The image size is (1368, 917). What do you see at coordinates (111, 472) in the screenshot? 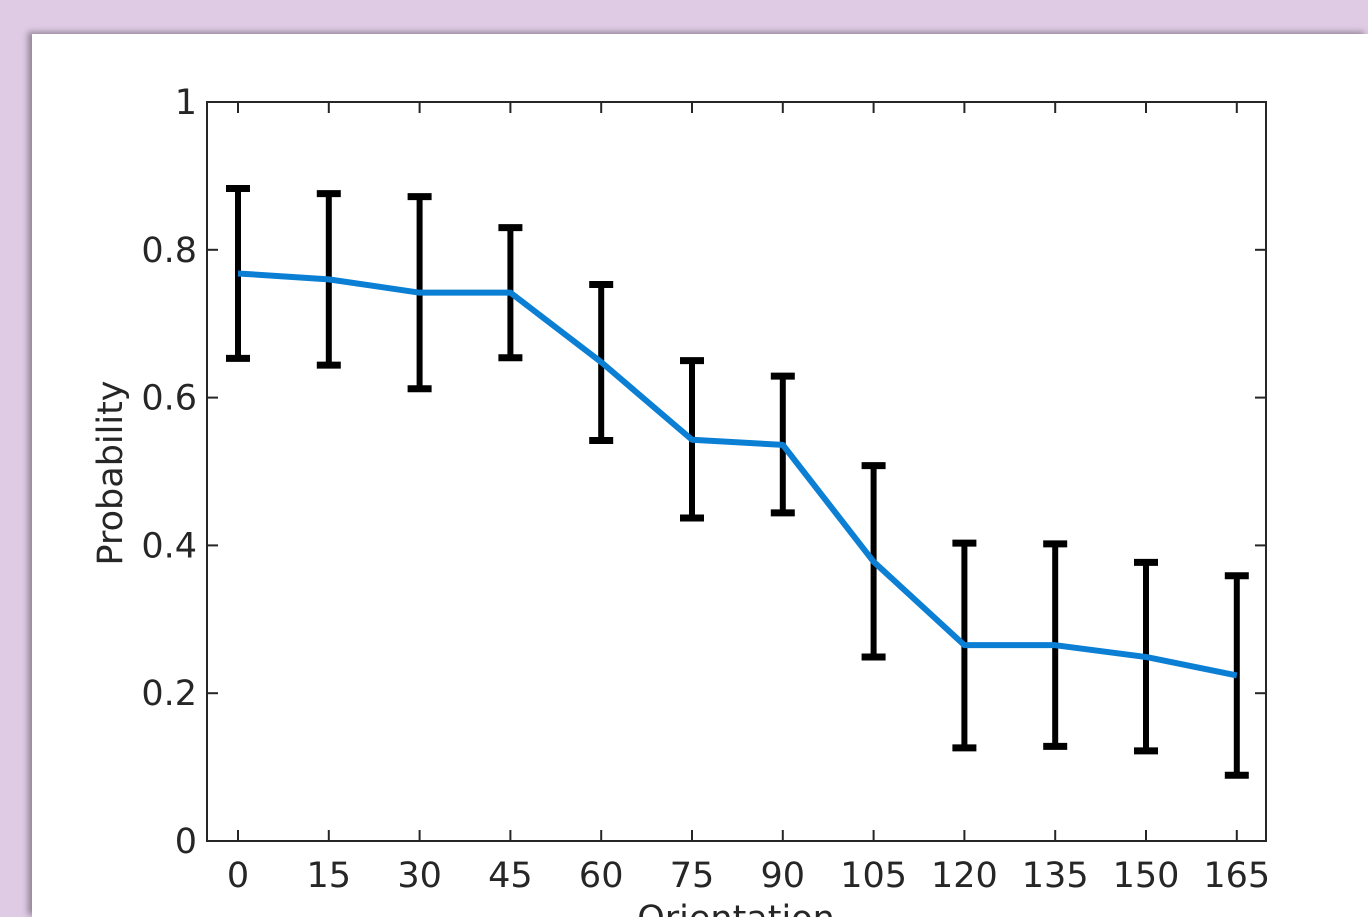
I see `y-axis-label: Probability` at bounding box center [111, 472].